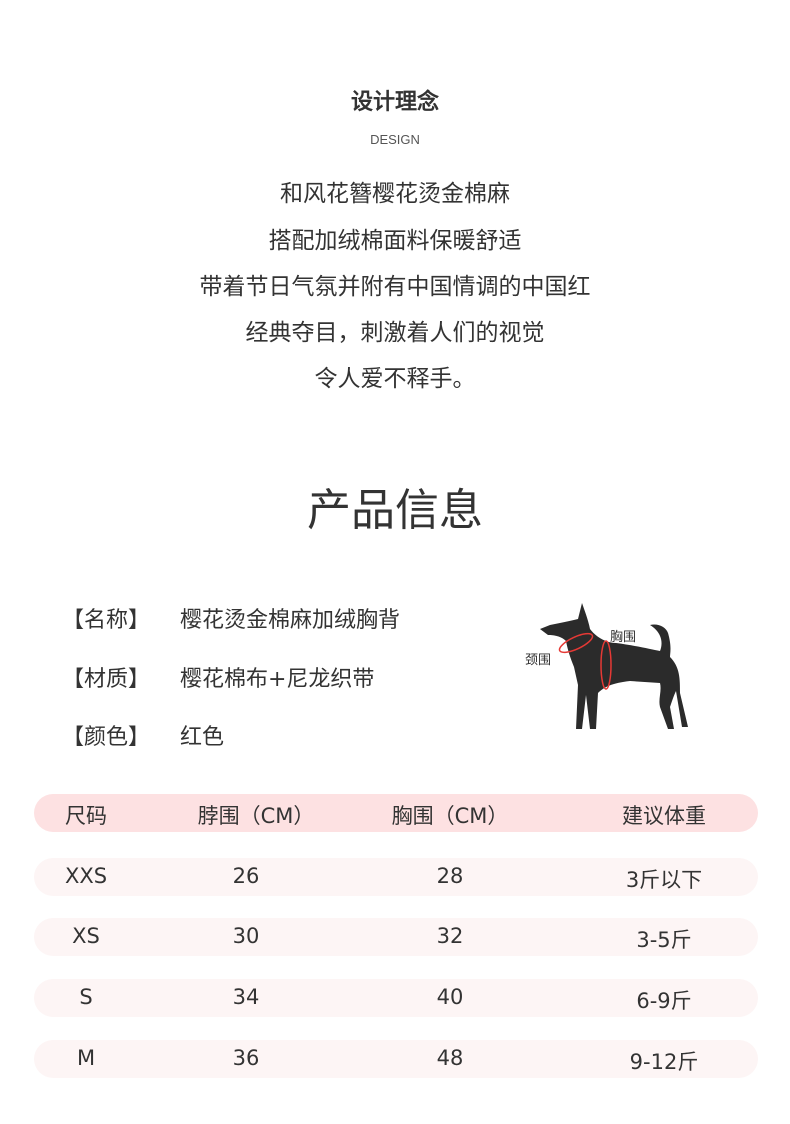 The width and height of the screenshot is (790, 1124). I want to click on design-title: 设计理念, so click(394, 102).